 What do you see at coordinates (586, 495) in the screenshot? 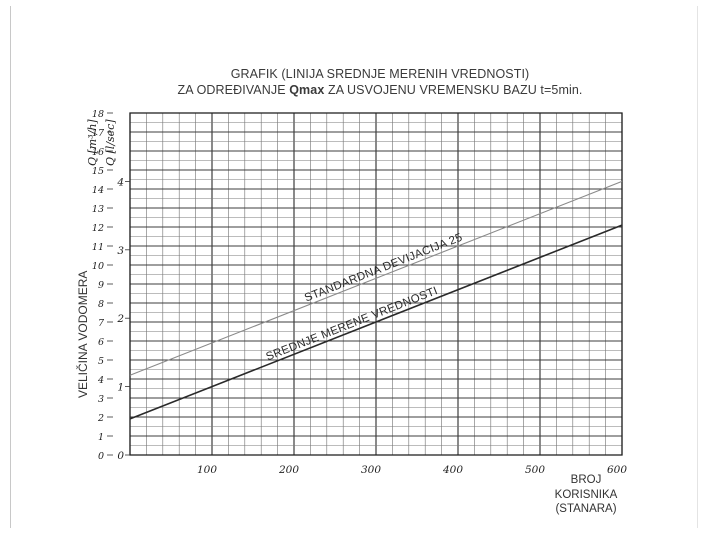
I see `x-axis-label-line2: KORISNIKA` at bounding box center [586, 495].